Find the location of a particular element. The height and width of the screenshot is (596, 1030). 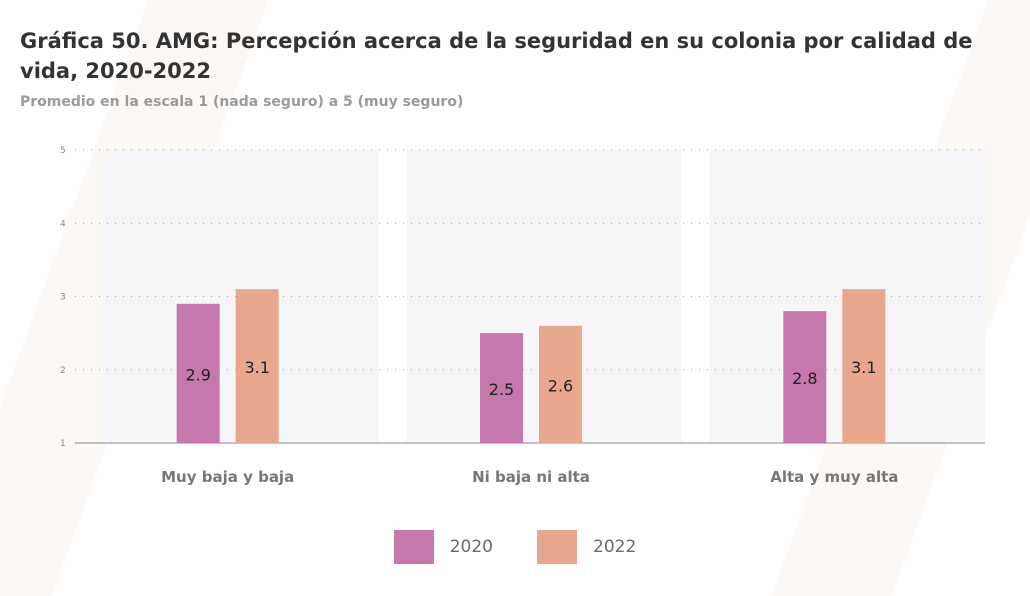

x-tick-label: Ni baja ni alta is located at coordinates (531, 477).